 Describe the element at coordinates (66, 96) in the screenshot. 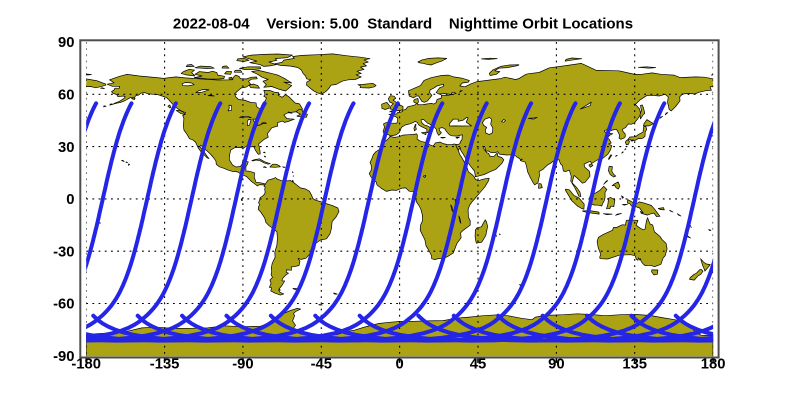

I see `svg-text: 60` at that location.